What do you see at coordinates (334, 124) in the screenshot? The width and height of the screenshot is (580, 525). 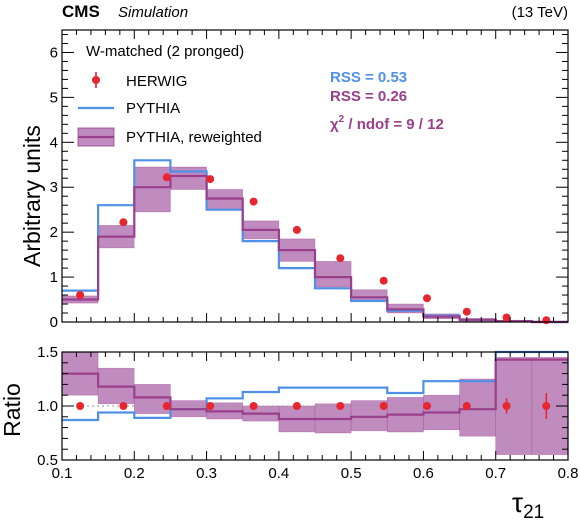 I see `chi2-symbol: χ` at bounding box center [334, 124].